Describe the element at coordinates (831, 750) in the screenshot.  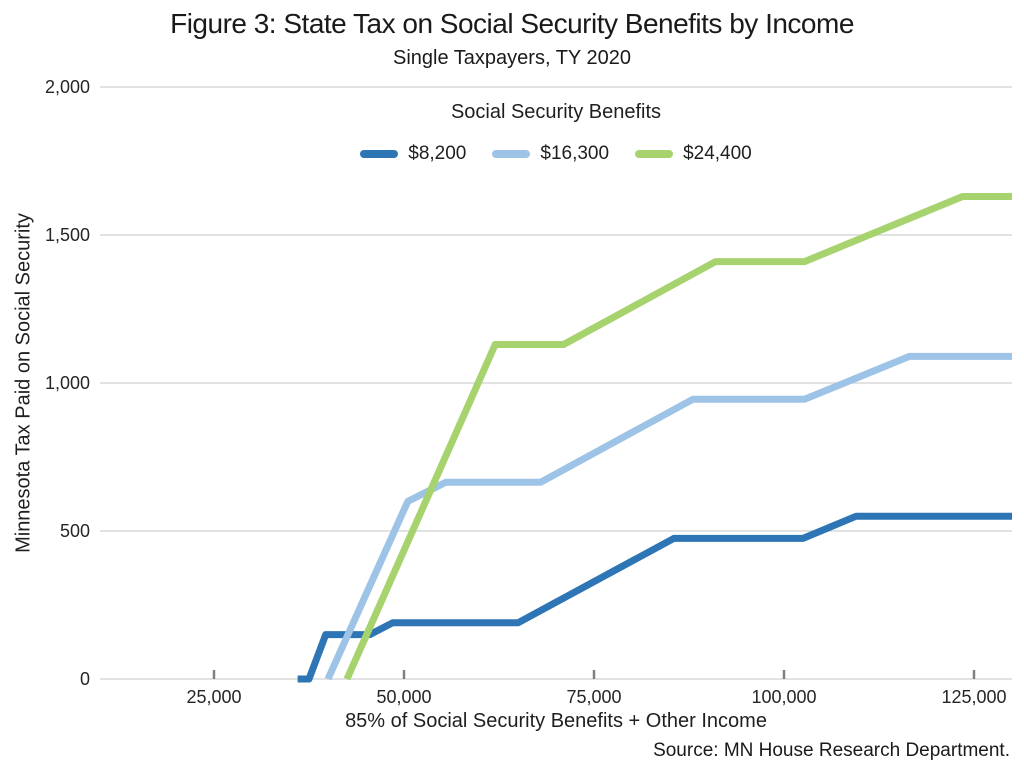
I see `source-note: Source: MN House Research Department.` at that location.